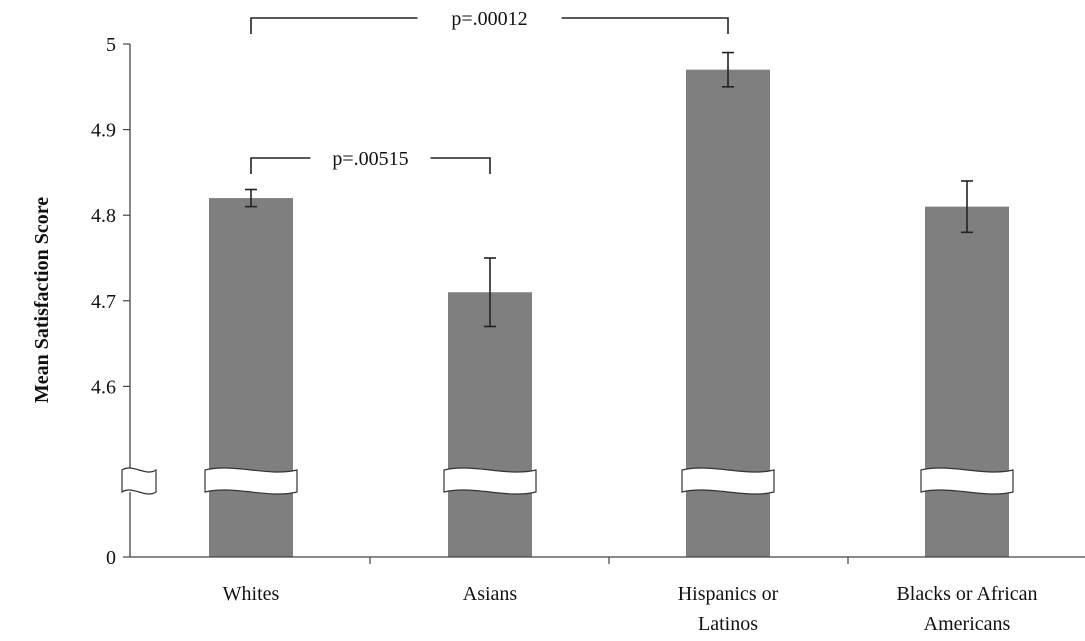 This screenshot has height=641, width=1085. What do you see at coordinates (251, 377) in the screenshot?
I see `bar-whites` at bounding box center [251, 377].